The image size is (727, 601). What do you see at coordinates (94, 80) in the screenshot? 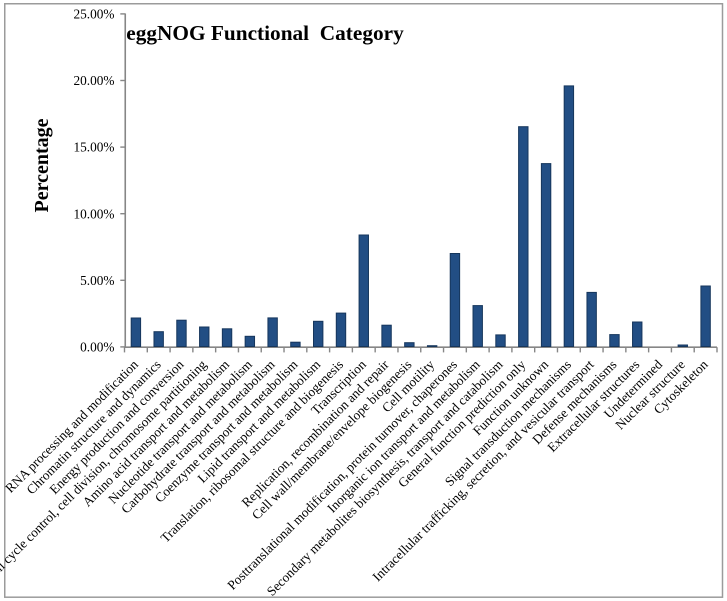
I see `svg-text: 20.00%` at bounding box center [94, 80].